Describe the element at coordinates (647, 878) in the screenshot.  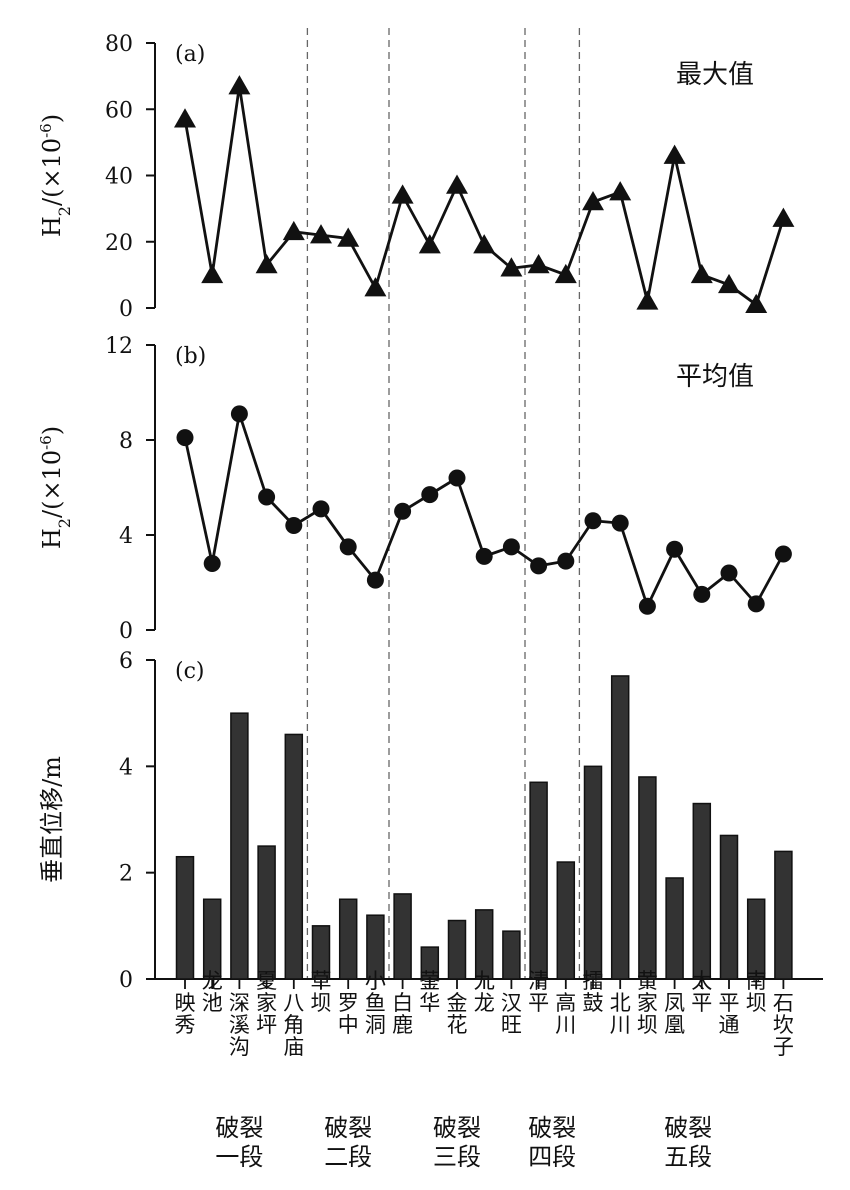
I see `bar-黄家坝` at that location.